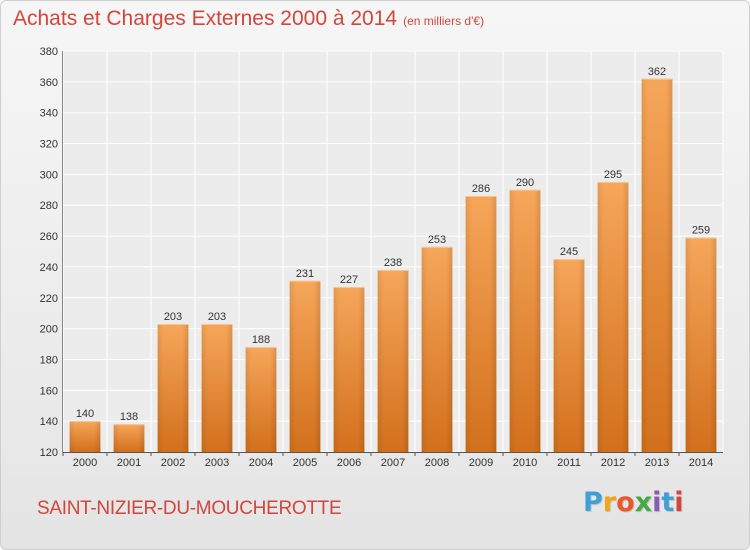 Image resolution: width=750 pixels, height=550 pixels. I want to click on data-label: 140, so click(85, 414).